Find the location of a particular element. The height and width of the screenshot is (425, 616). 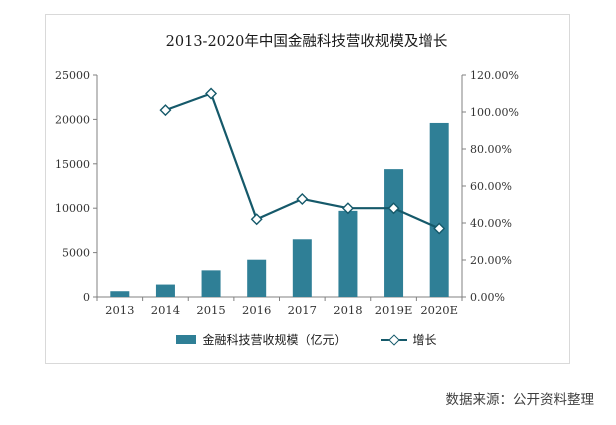

legend-item-revenue: 金融科技营收规模（亿元） is located at coordinates (261, 339).